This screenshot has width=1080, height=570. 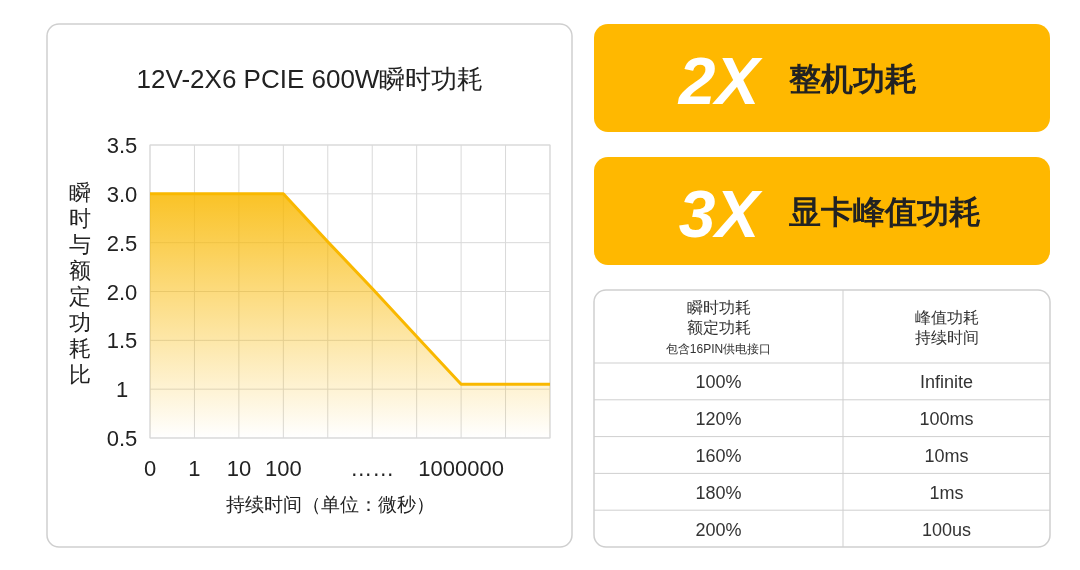 I want to click on text: 1ms, so click(x=946, y=492).